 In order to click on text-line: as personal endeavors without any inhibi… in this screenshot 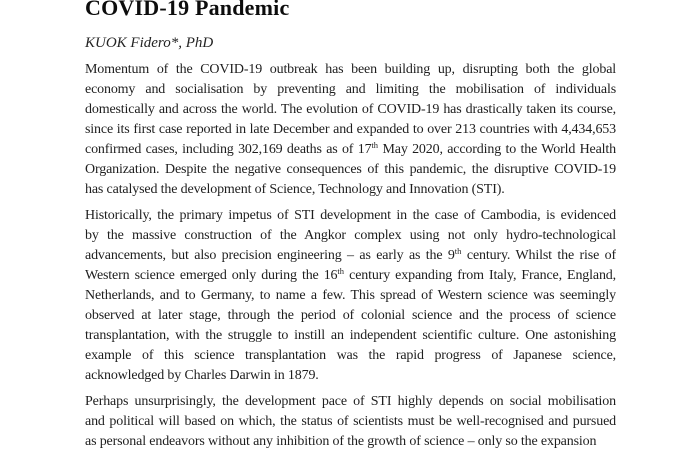, I will do `click(341, 441)`.